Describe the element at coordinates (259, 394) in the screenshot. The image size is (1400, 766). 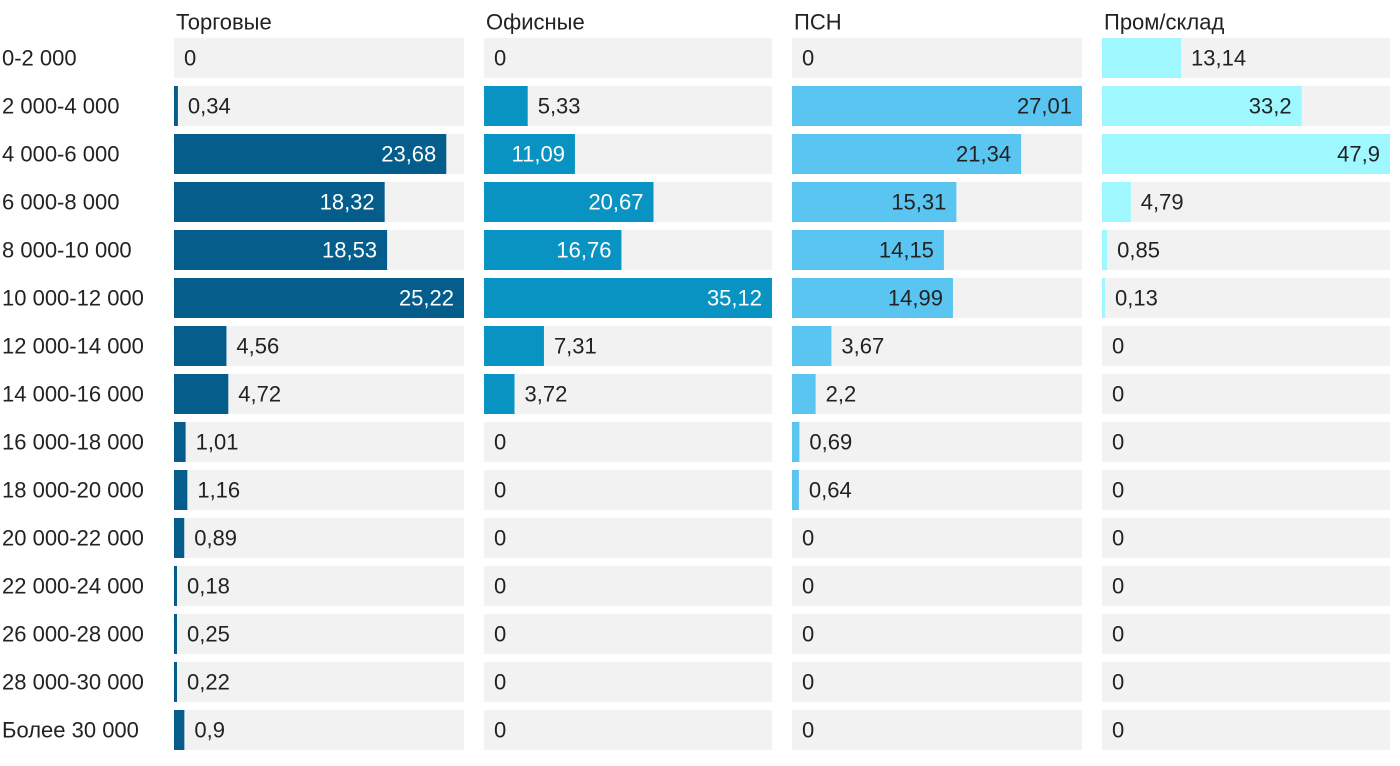
I see `value-label: 4,72` at that location.